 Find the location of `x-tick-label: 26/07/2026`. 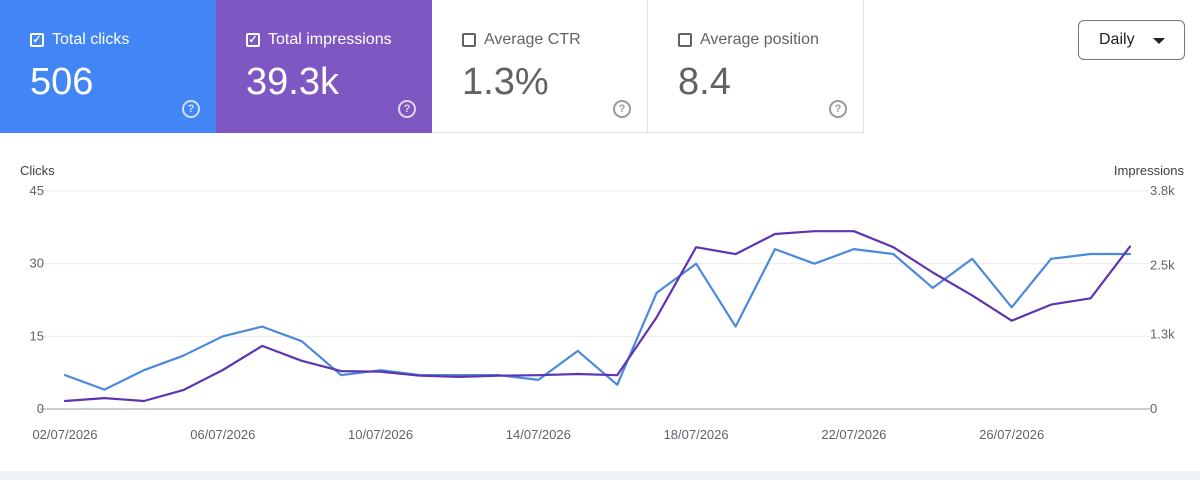

x-tick-label: 26/07/2026 is located at coordinates (1011, 434).